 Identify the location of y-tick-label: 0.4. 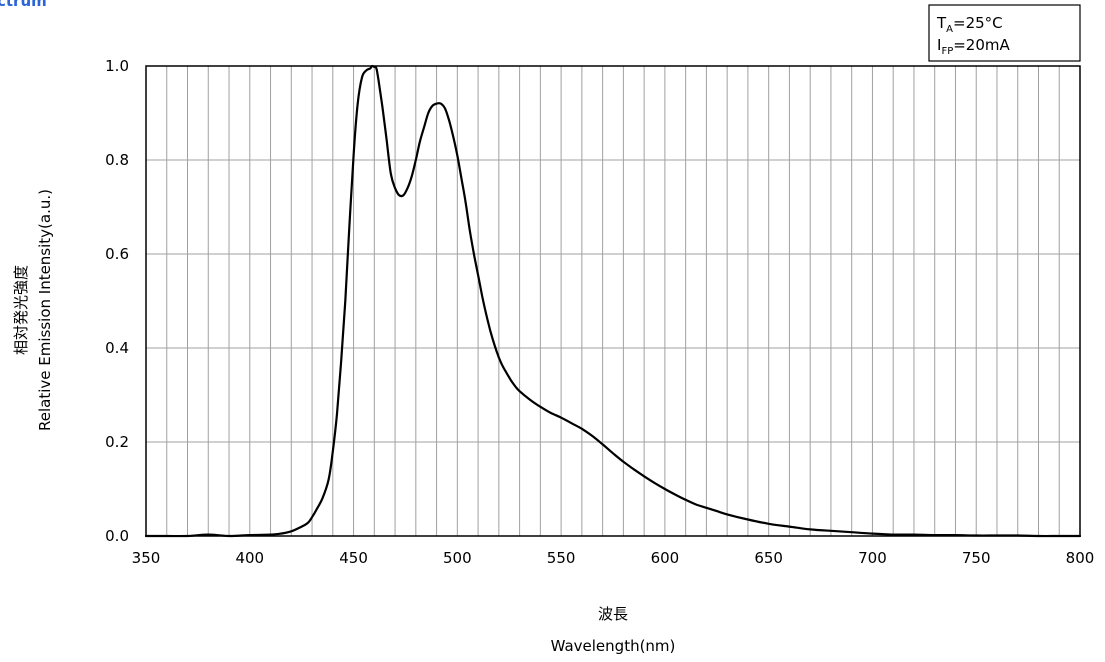
(117, 348).